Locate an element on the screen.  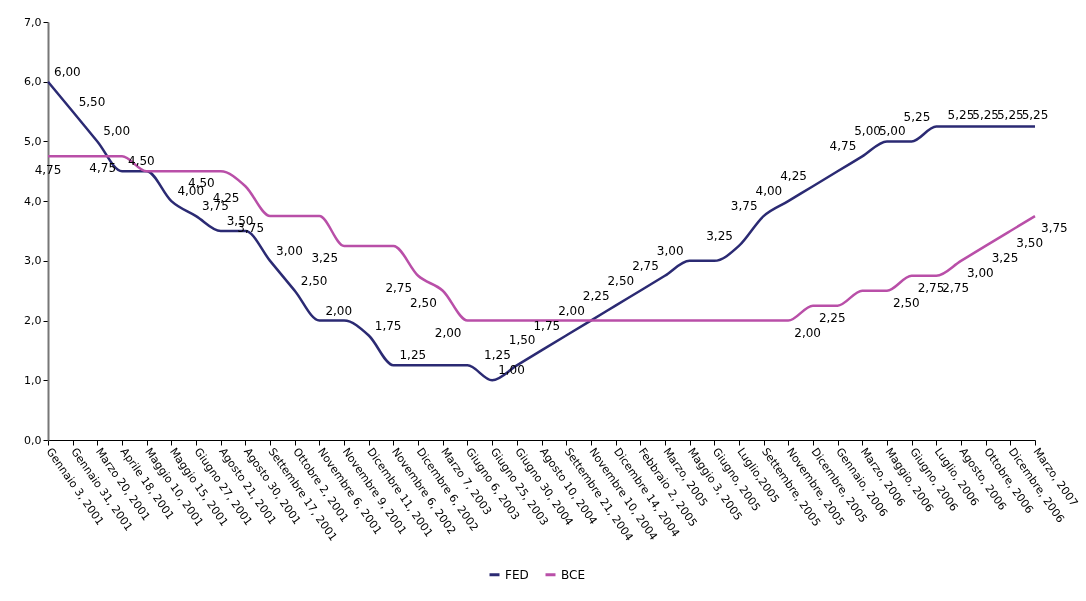
data-label: 1,50 is located at coordinates (522, 340).